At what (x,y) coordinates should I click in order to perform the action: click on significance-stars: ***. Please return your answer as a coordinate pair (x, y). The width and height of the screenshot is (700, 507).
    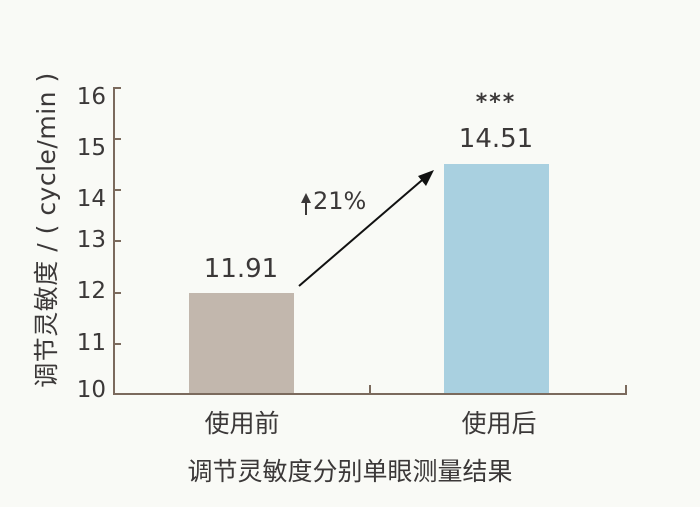
    Looking at the image, I should click on (496, 102).